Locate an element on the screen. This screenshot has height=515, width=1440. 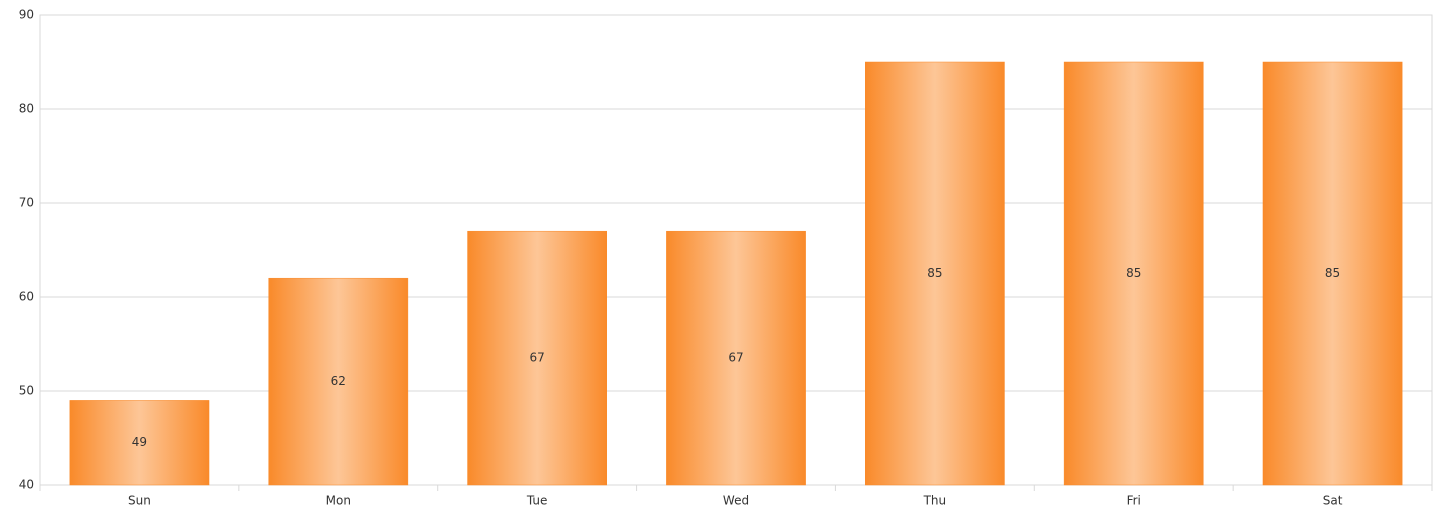
x-tick-label: Mon is located at coordinates (338, 501).